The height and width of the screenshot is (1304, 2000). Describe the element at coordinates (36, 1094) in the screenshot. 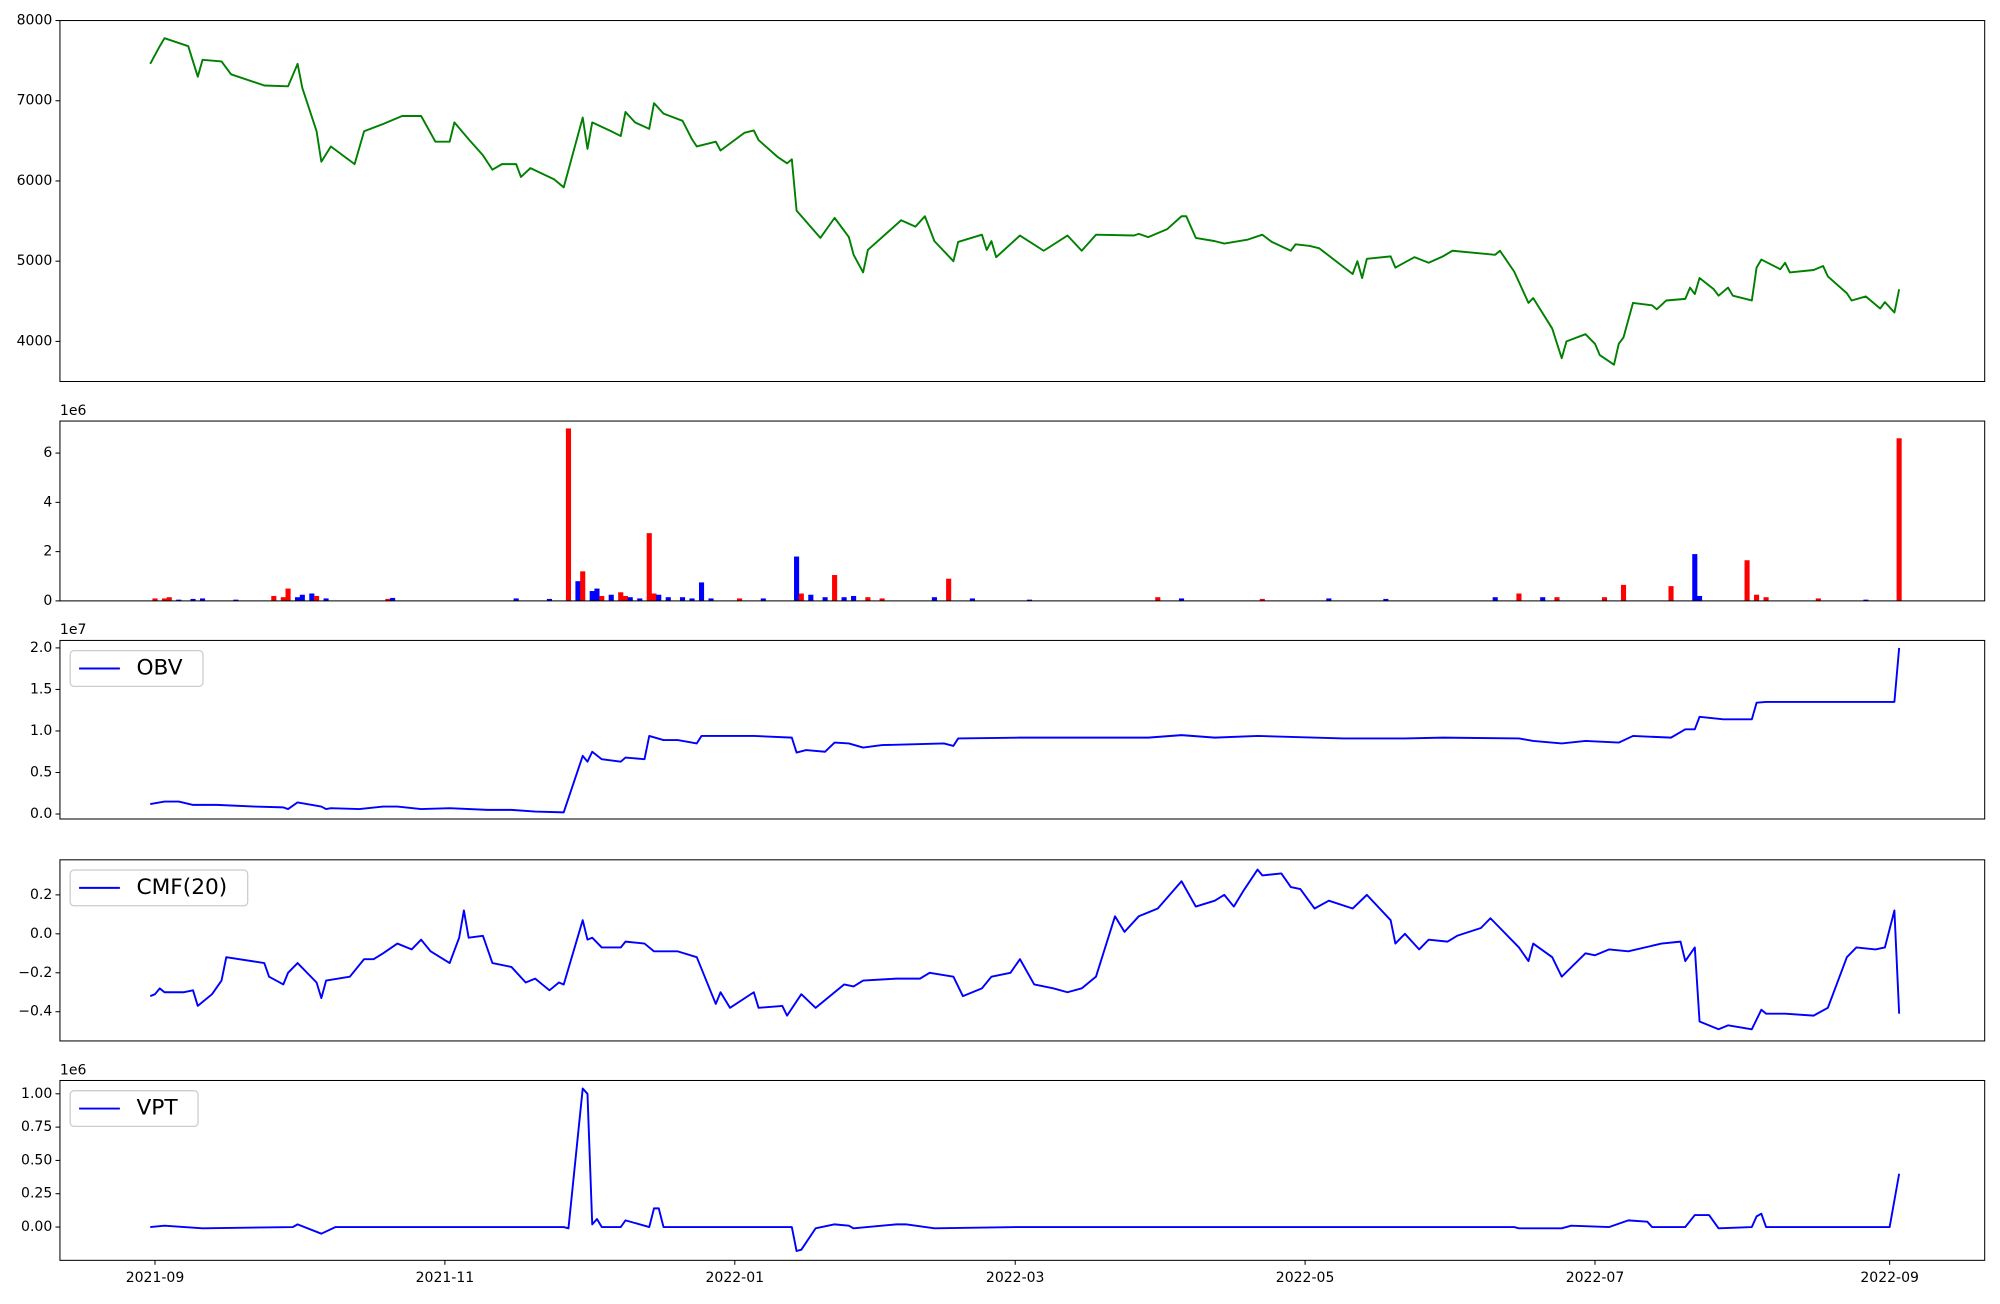

I see `y-tick-label: 1.00` at that location.